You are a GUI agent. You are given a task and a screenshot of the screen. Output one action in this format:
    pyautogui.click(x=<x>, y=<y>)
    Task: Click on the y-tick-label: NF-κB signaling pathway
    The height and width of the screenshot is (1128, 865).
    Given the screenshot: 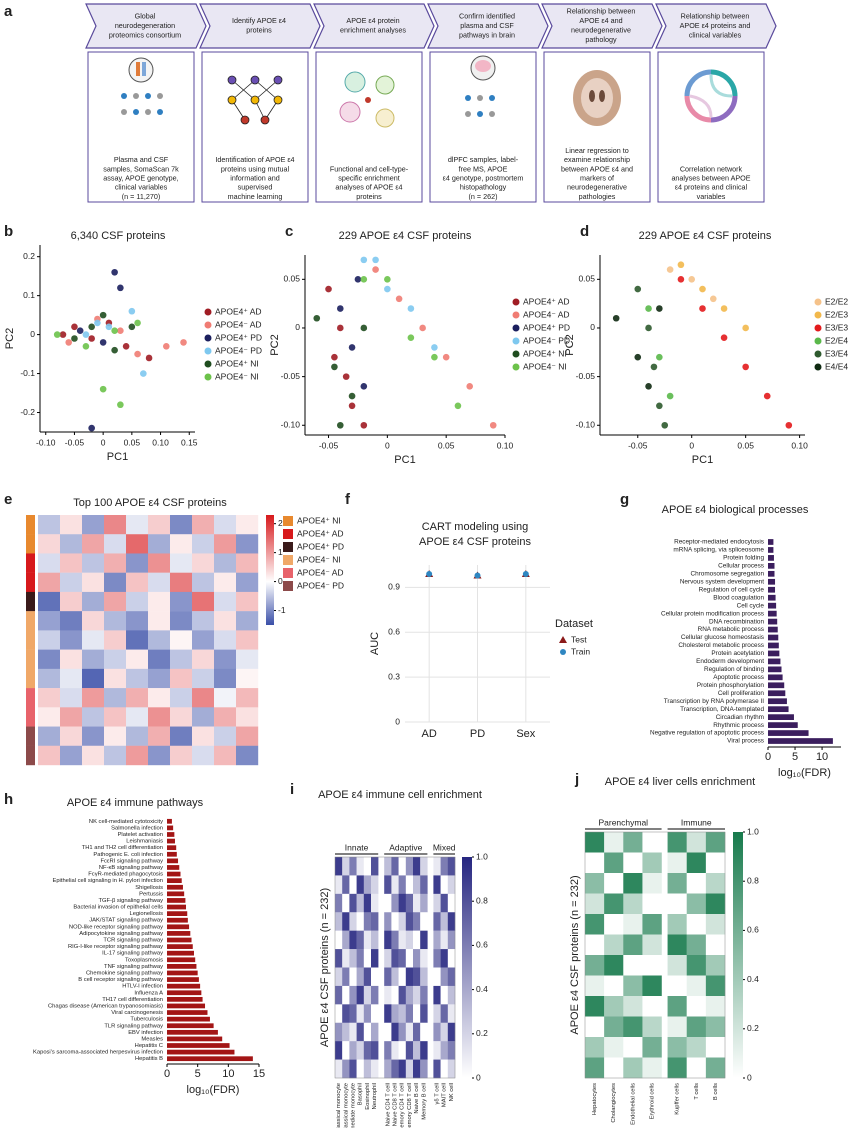 What is the action you would take?
    pyautogui.click(x=131, y=868)
    